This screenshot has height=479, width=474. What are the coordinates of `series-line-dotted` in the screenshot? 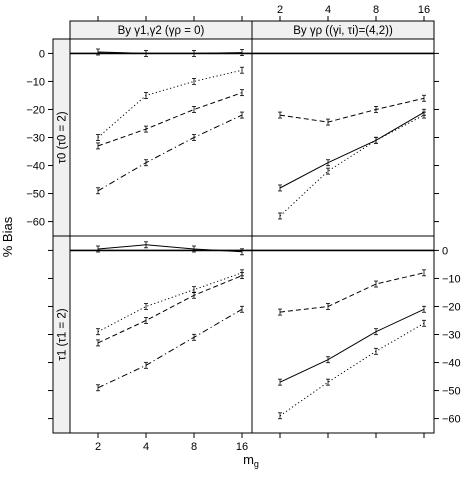 It's located at (170, 302).